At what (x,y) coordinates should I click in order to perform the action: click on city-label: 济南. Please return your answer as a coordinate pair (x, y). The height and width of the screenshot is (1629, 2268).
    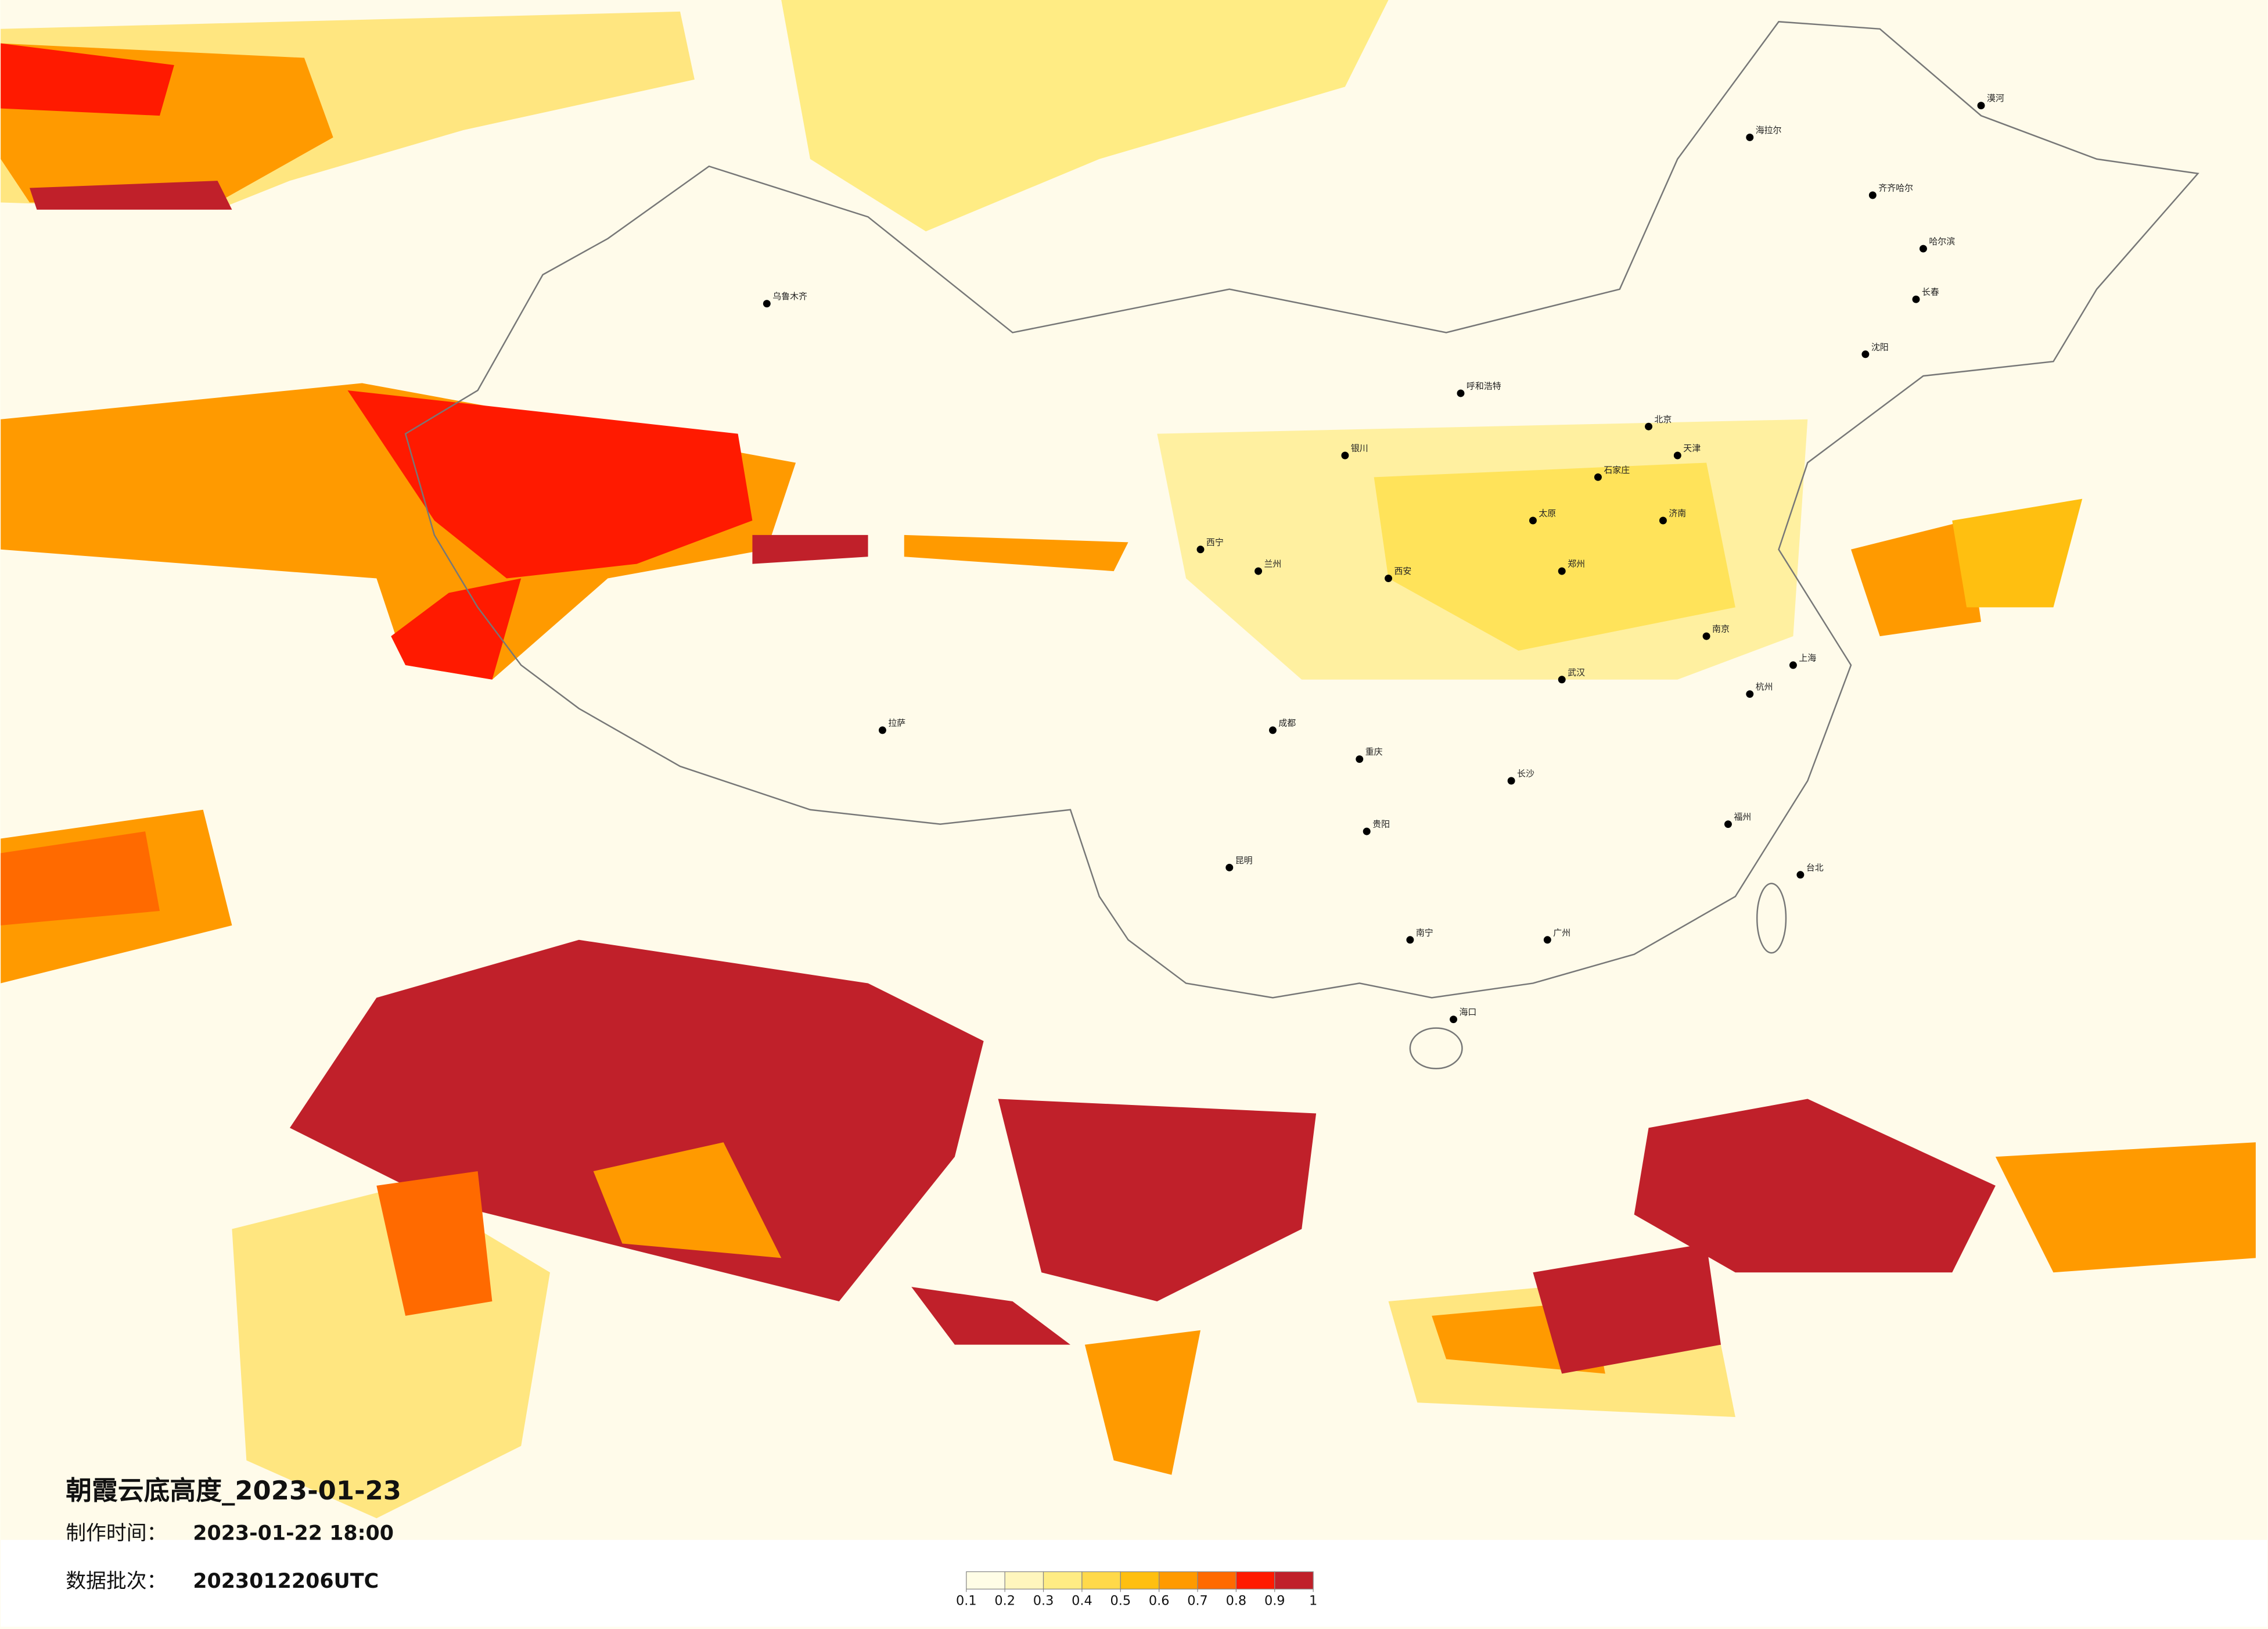
    Looking at the image, I should click on (1677, 513).